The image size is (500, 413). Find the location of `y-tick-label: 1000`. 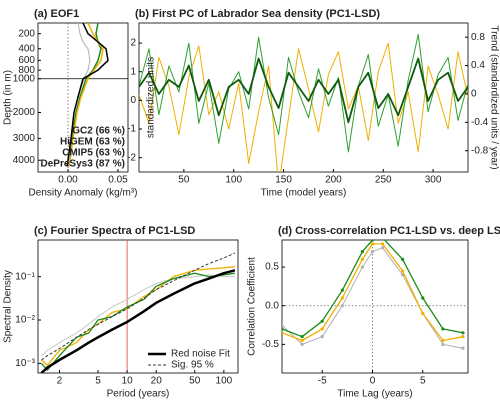

y-tick-label: 1000 is located at coordinates (24, 78).